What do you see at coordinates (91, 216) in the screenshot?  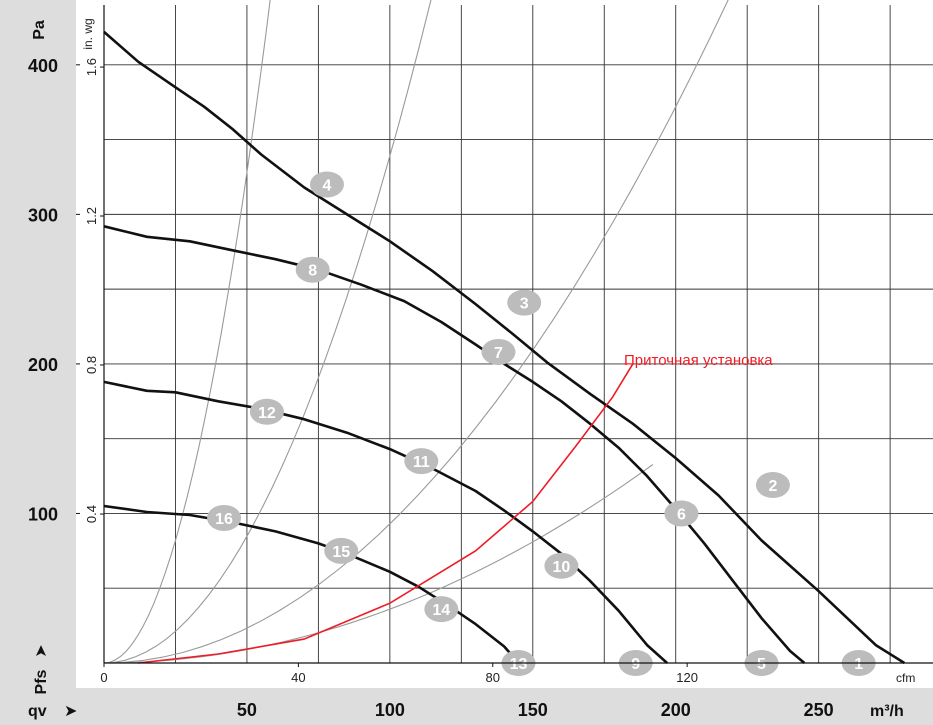 I see `y2-tick-label: 1.2` at bounding box center [91, 216].